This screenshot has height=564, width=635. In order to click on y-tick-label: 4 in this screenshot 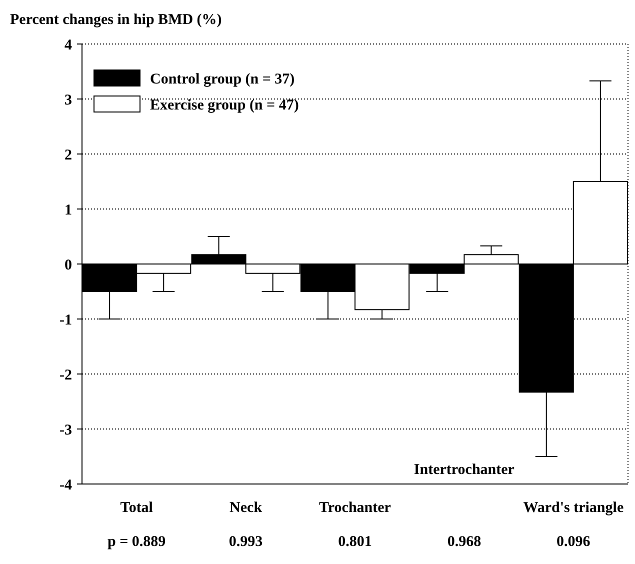, I will do `click(68, 45)`.